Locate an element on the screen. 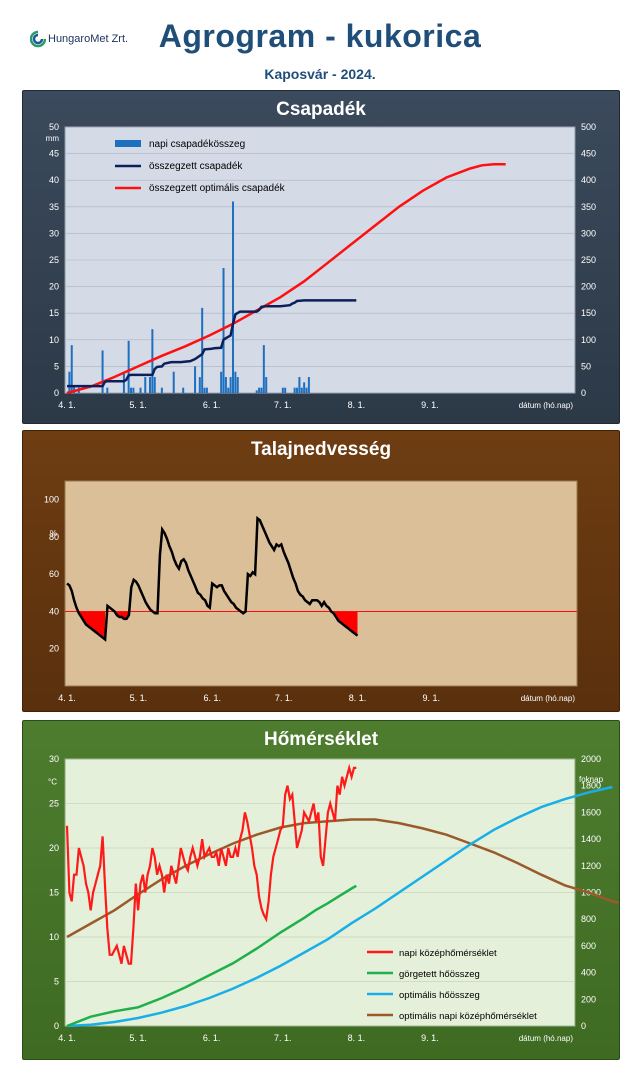 The image size is (640, 1077). y-left-tick-label: 45 is located at coordinates (54, 154).